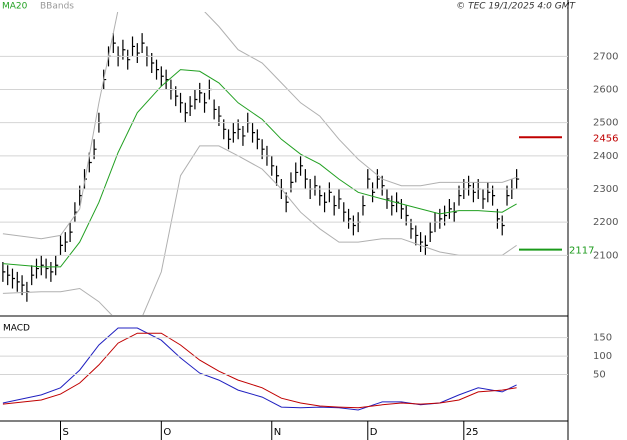 This screenshot has width=627, height=440. Describe the element at coordinates (605, 189) in the screenshot. I see `y-tick-label: 2300` at that location.